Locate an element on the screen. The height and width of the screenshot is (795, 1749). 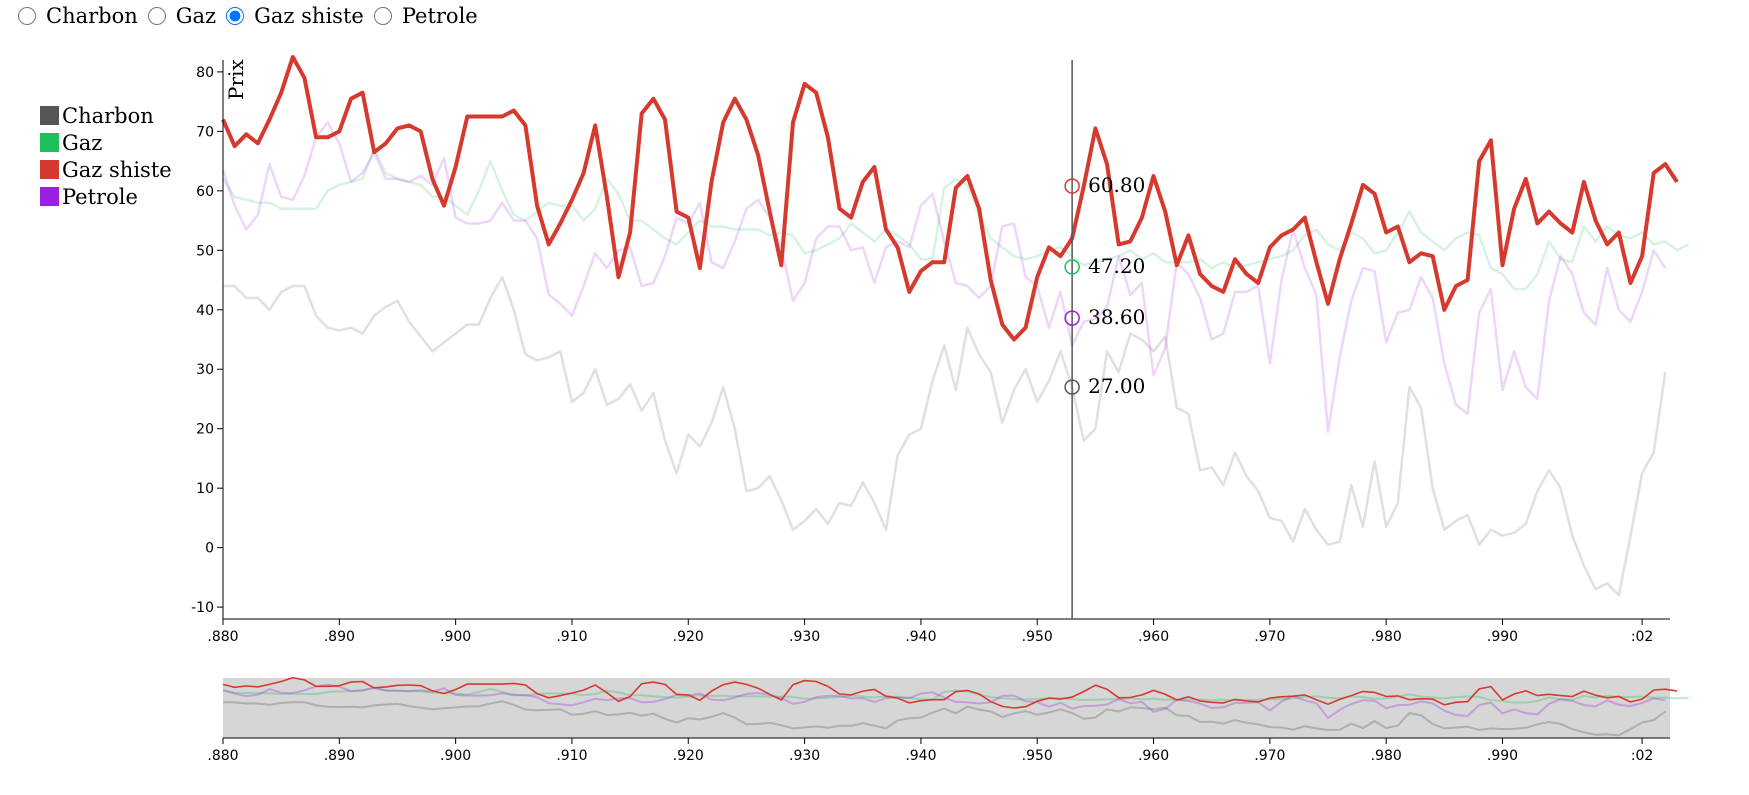
x-tick-label: .960 is located at coordinates (1153, 637).